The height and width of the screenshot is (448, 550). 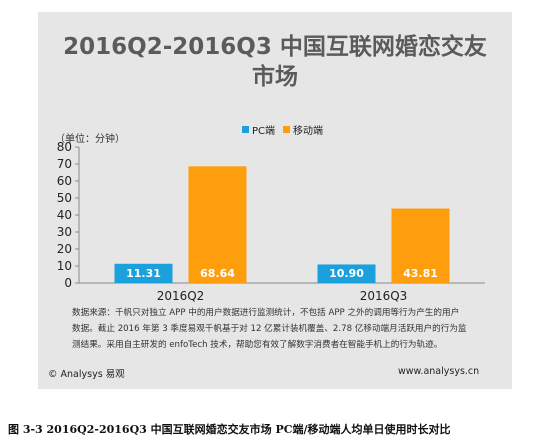 I want to click on legend-swatch-mobile, so click(x=287, y=129).